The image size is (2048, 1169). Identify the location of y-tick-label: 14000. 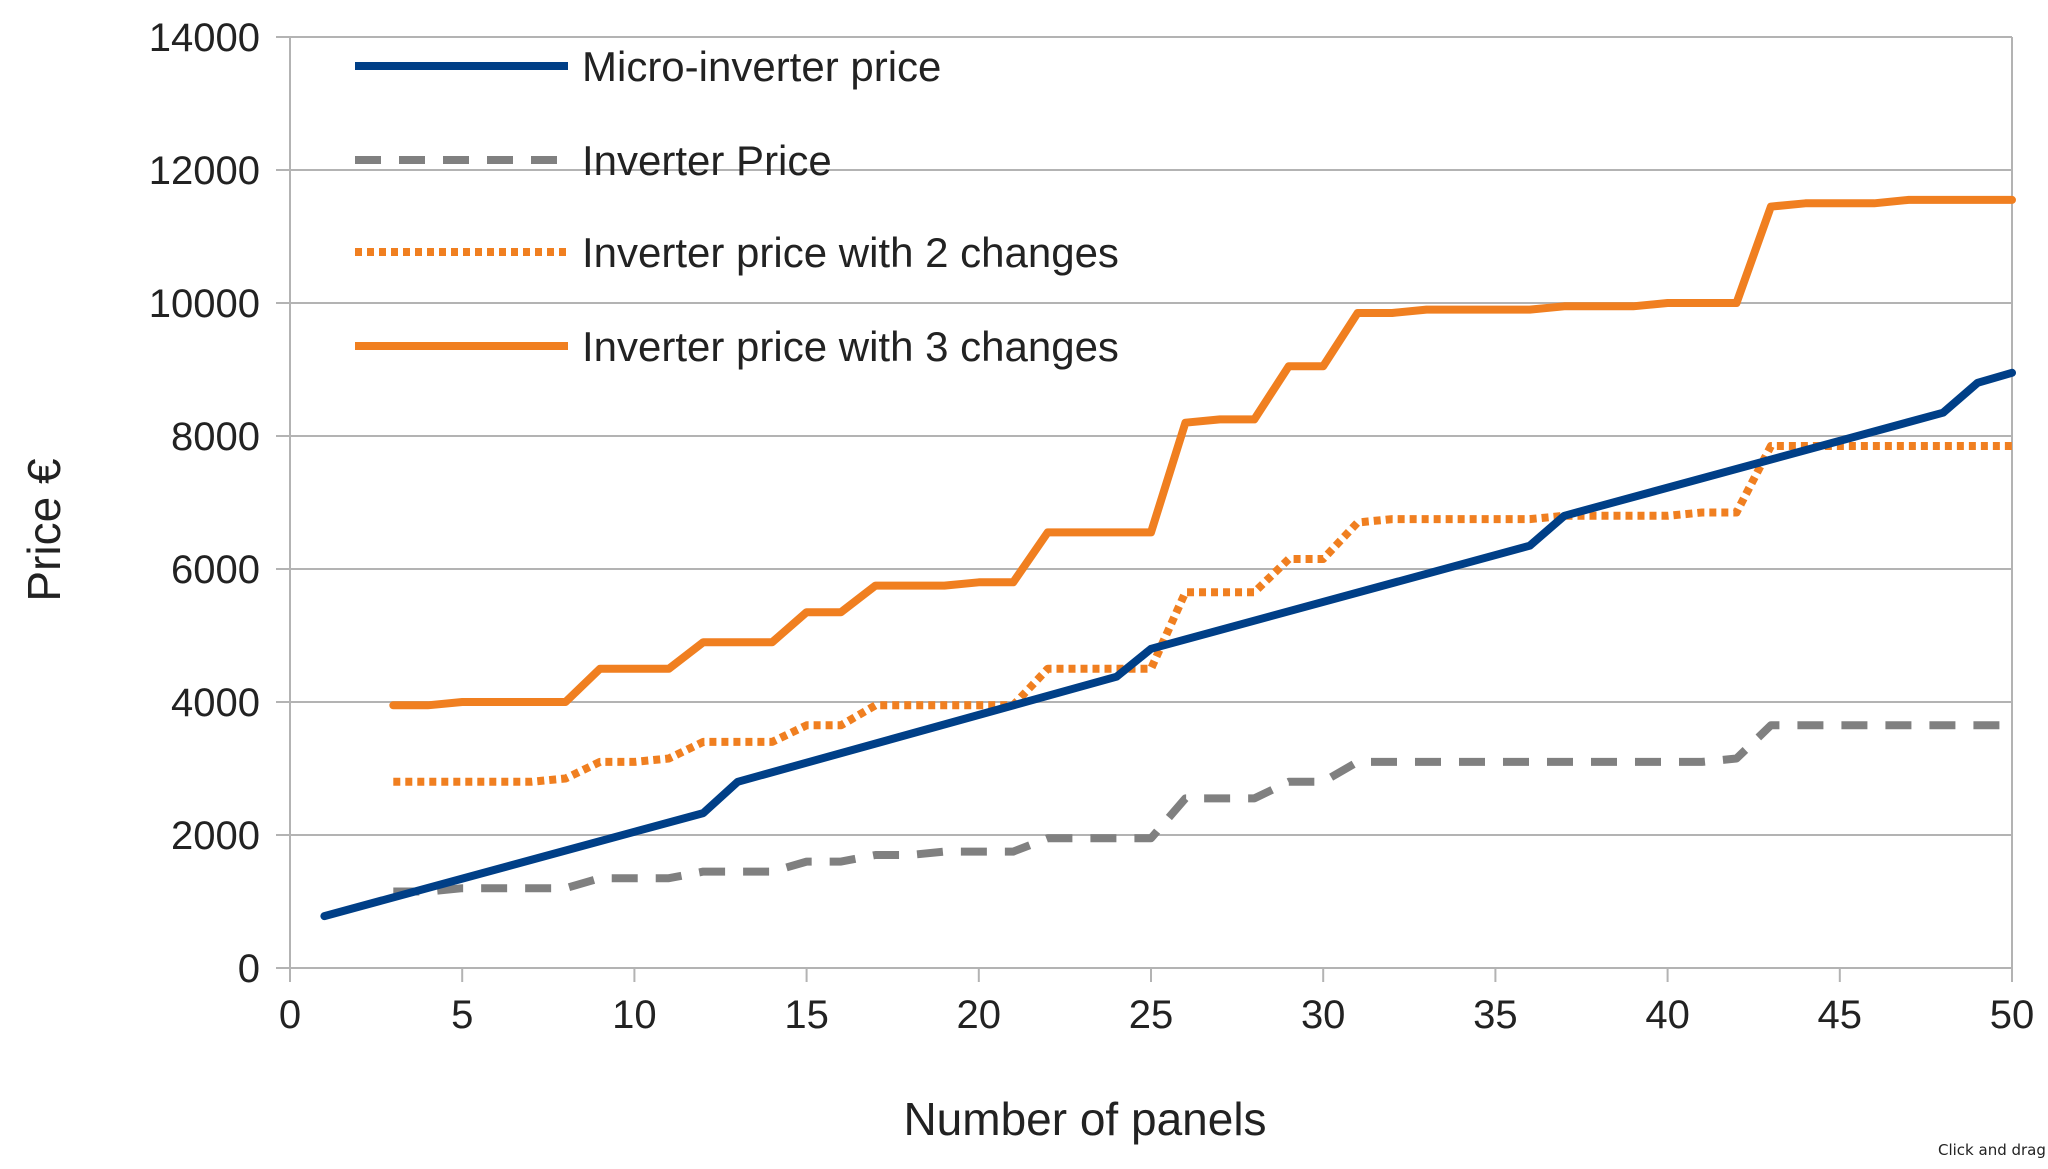
(204, 38).